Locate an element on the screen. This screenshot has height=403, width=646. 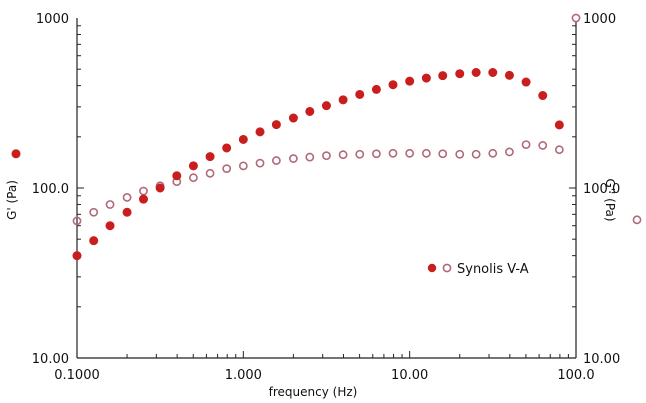
legend-filled-marker is located at coordinates (432, 268).